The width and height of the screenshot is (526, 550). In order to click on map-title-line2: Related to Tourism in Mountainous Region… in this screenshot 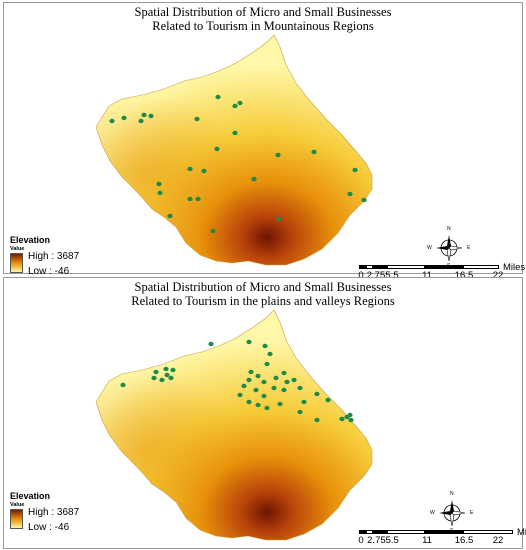, I will do `click(263, 26)`.